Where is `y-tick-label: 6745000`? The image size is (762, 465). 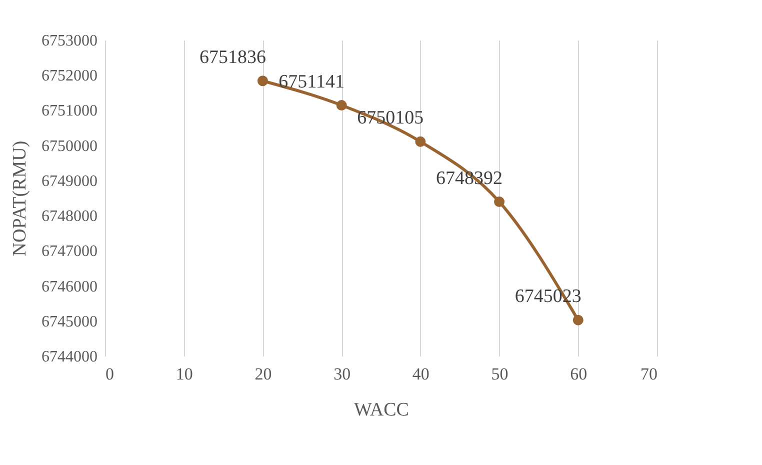 y-tick-label: 6745000 is located at coordinates (70, 321).